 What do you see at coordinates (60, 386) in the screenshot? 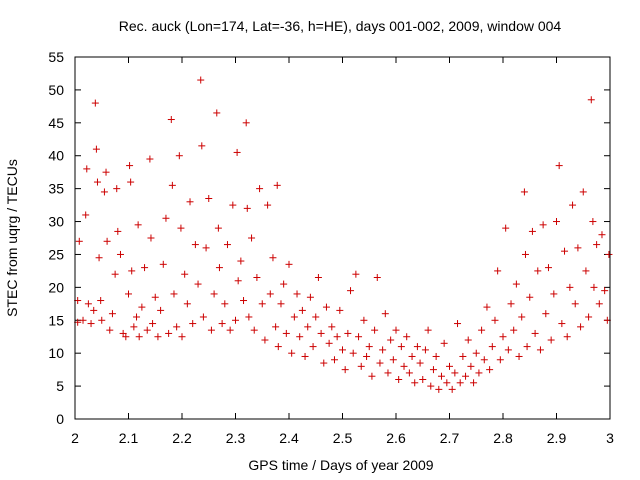
I see `y-tick-label: 5` at bounding box center [60, 386].